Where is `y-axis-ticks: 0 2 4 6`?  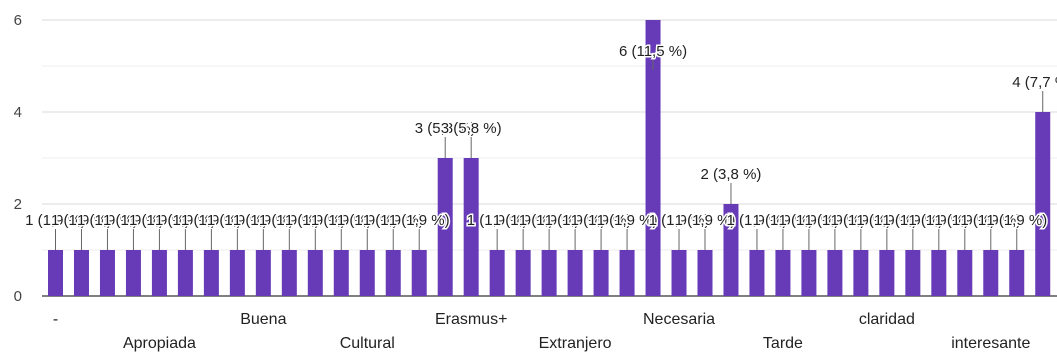
y-axis-ticks: 0 2 4 6 is located at coordinates (18, 158).